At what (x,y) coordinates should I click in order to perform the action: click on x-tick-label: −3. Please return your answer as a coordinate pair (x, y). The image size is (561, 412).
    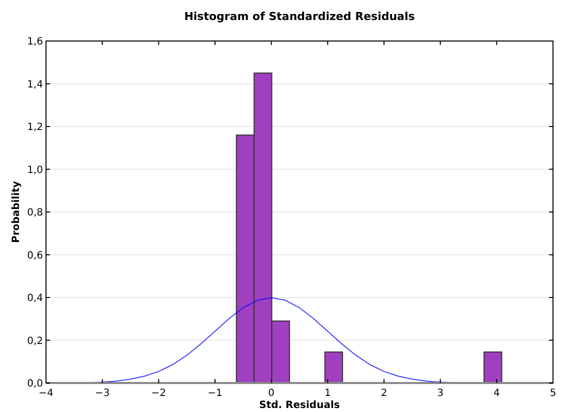
    Looking at the image, I should click on (102, 393).